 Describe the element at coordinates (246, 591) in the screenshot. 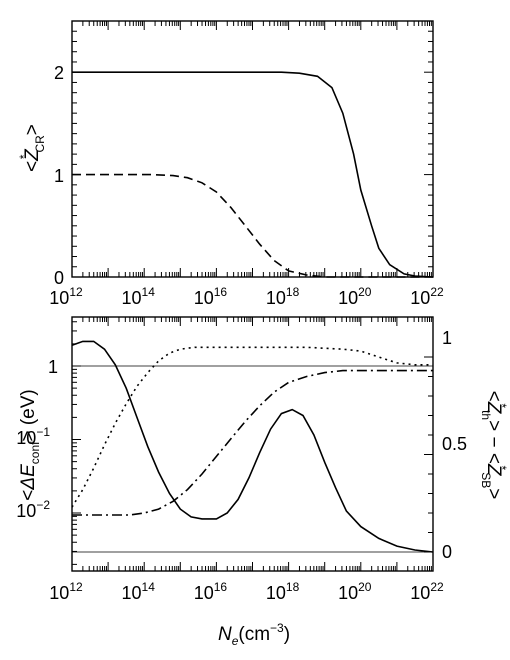

I see `bottom-x-tick-labels: 1012 1014 1016 1018 1020 1022` at that location.